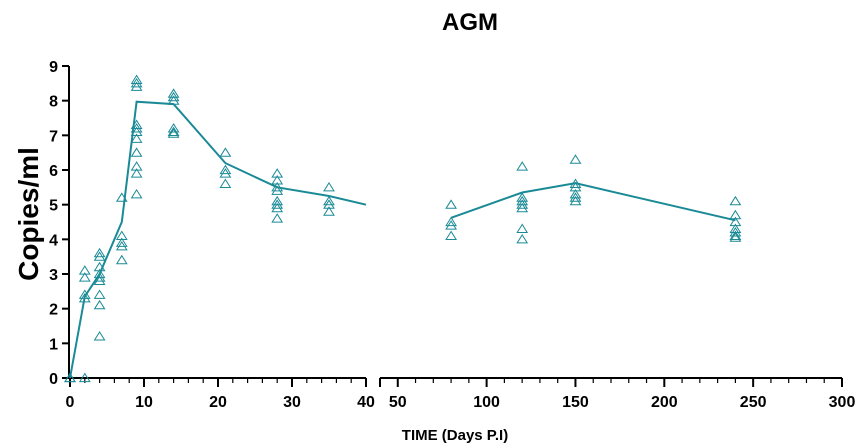 This screenshot has width=863, height=448. Describe the element at coordinates (144, 402) in the screenshot. I see `x-tick-label: 10` at that location.